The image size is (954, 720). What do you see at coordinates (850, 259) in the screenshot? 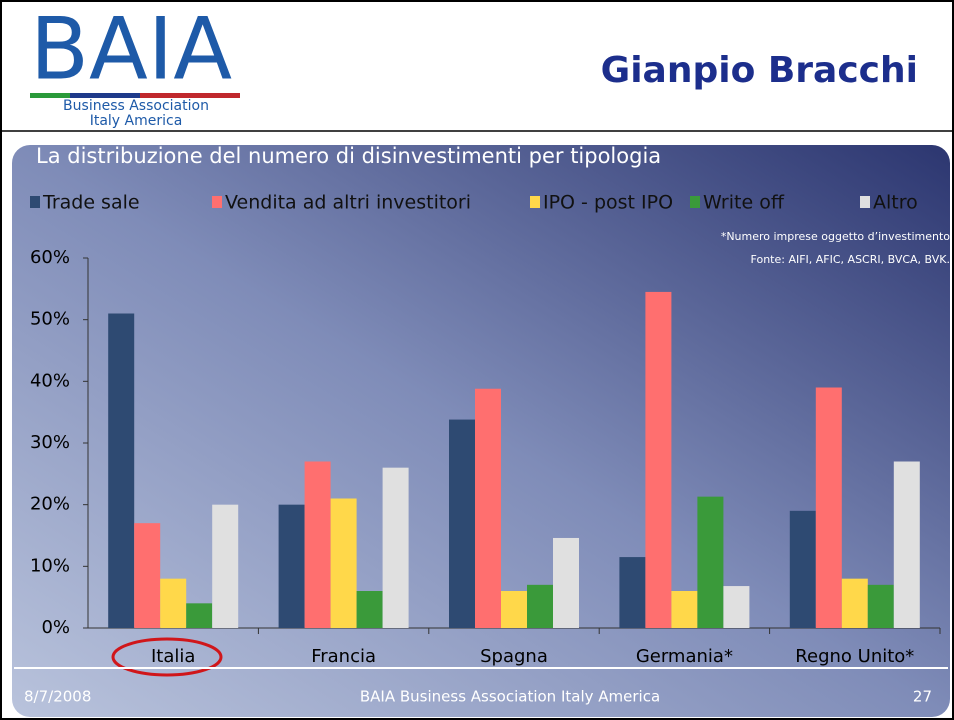
I see `footnote: Fonte: AIFI, AFIC, ASCRI, BVCA, BVK.` at bounding box center [850, 259].